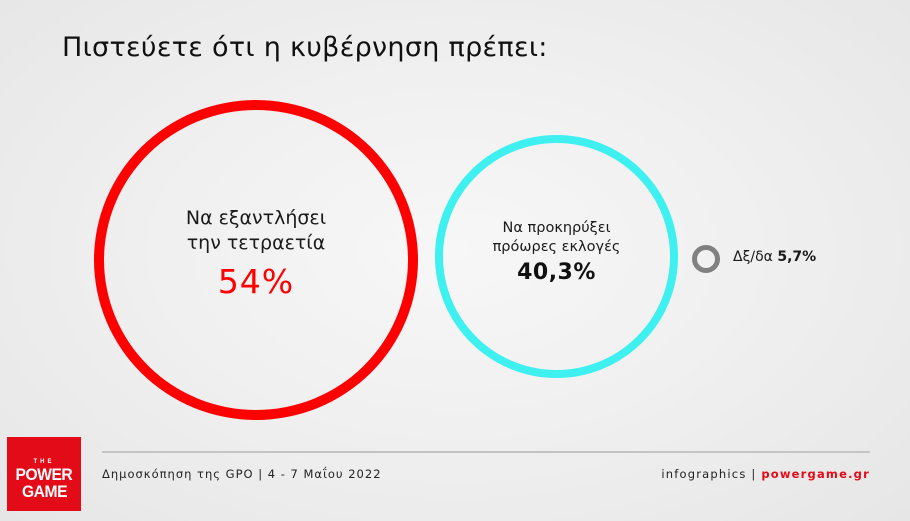  I want to click on bubble-label-line1: Να εξαντλήσει, so click(256, 218).